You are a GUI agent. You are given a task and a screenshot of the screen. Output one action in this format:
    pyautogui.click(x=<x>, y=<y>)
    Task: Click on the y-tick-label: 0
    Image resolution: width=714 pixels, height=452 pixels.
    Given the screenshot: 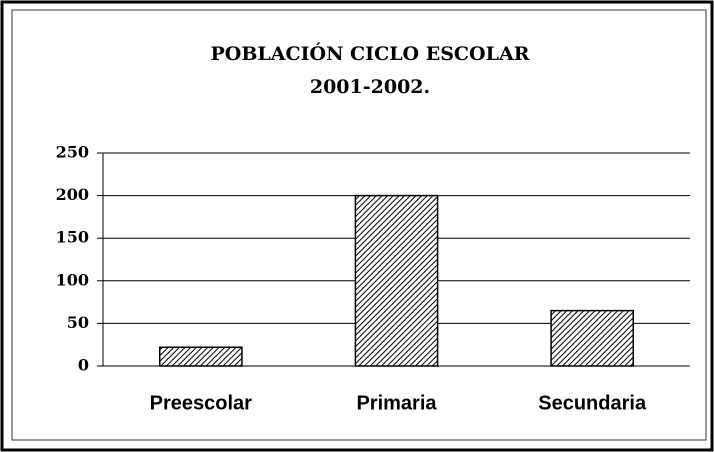 What is the action you would take?
    pyautogui.click(x=83, y=365)
    